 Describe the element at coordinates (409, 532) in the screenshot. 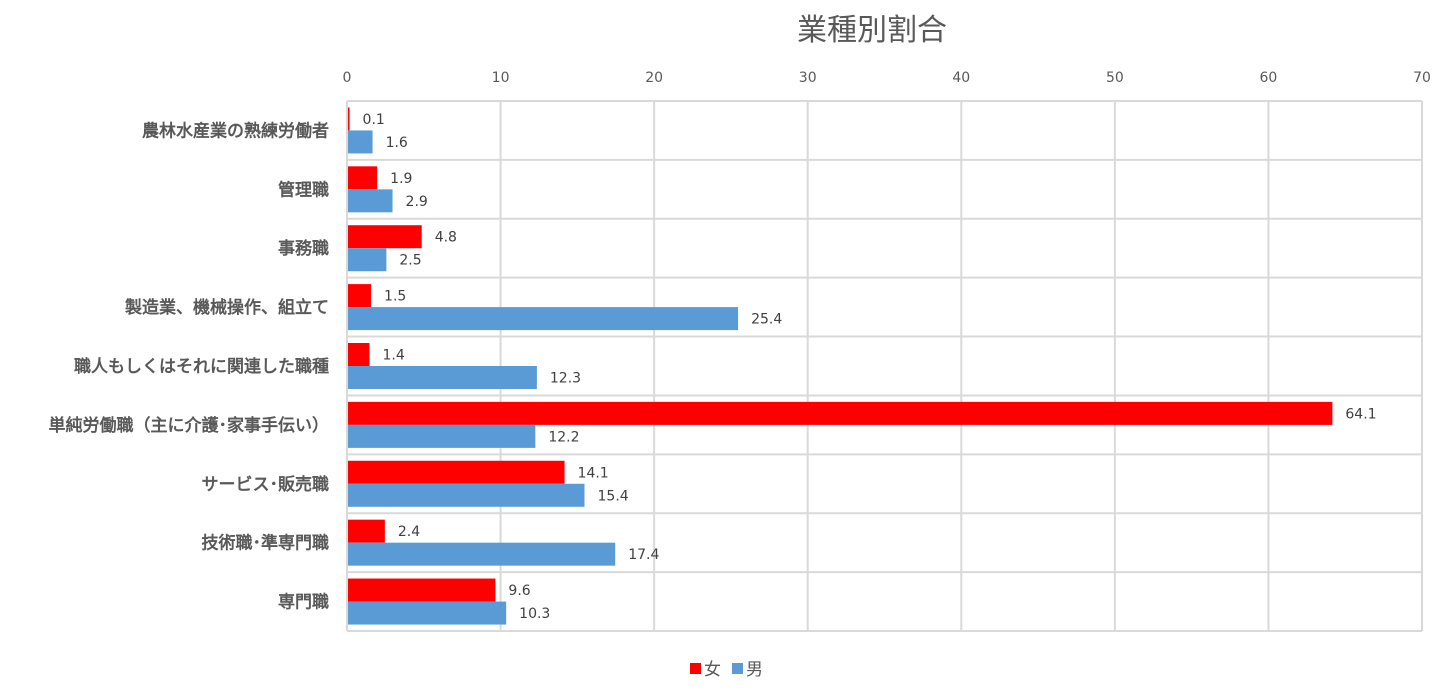

I see `data-label: 2.4` at that location.